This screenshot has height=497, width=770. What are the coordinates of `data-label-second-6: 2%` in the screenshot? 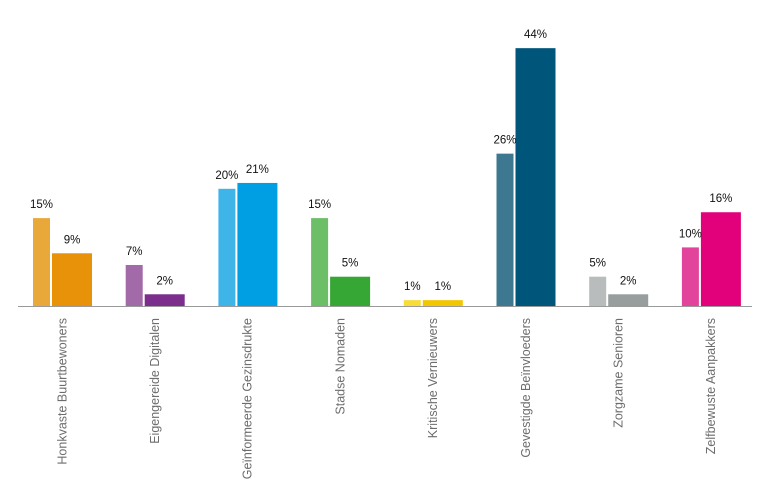 It's located at (628, 281).